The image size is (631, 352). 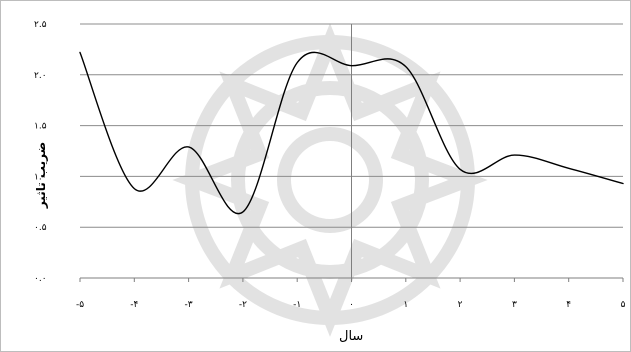 What do you see at coordinates (351, 336) in the screenshot?
I see `x-axis-label: سال` at bounding box center [351, 336].